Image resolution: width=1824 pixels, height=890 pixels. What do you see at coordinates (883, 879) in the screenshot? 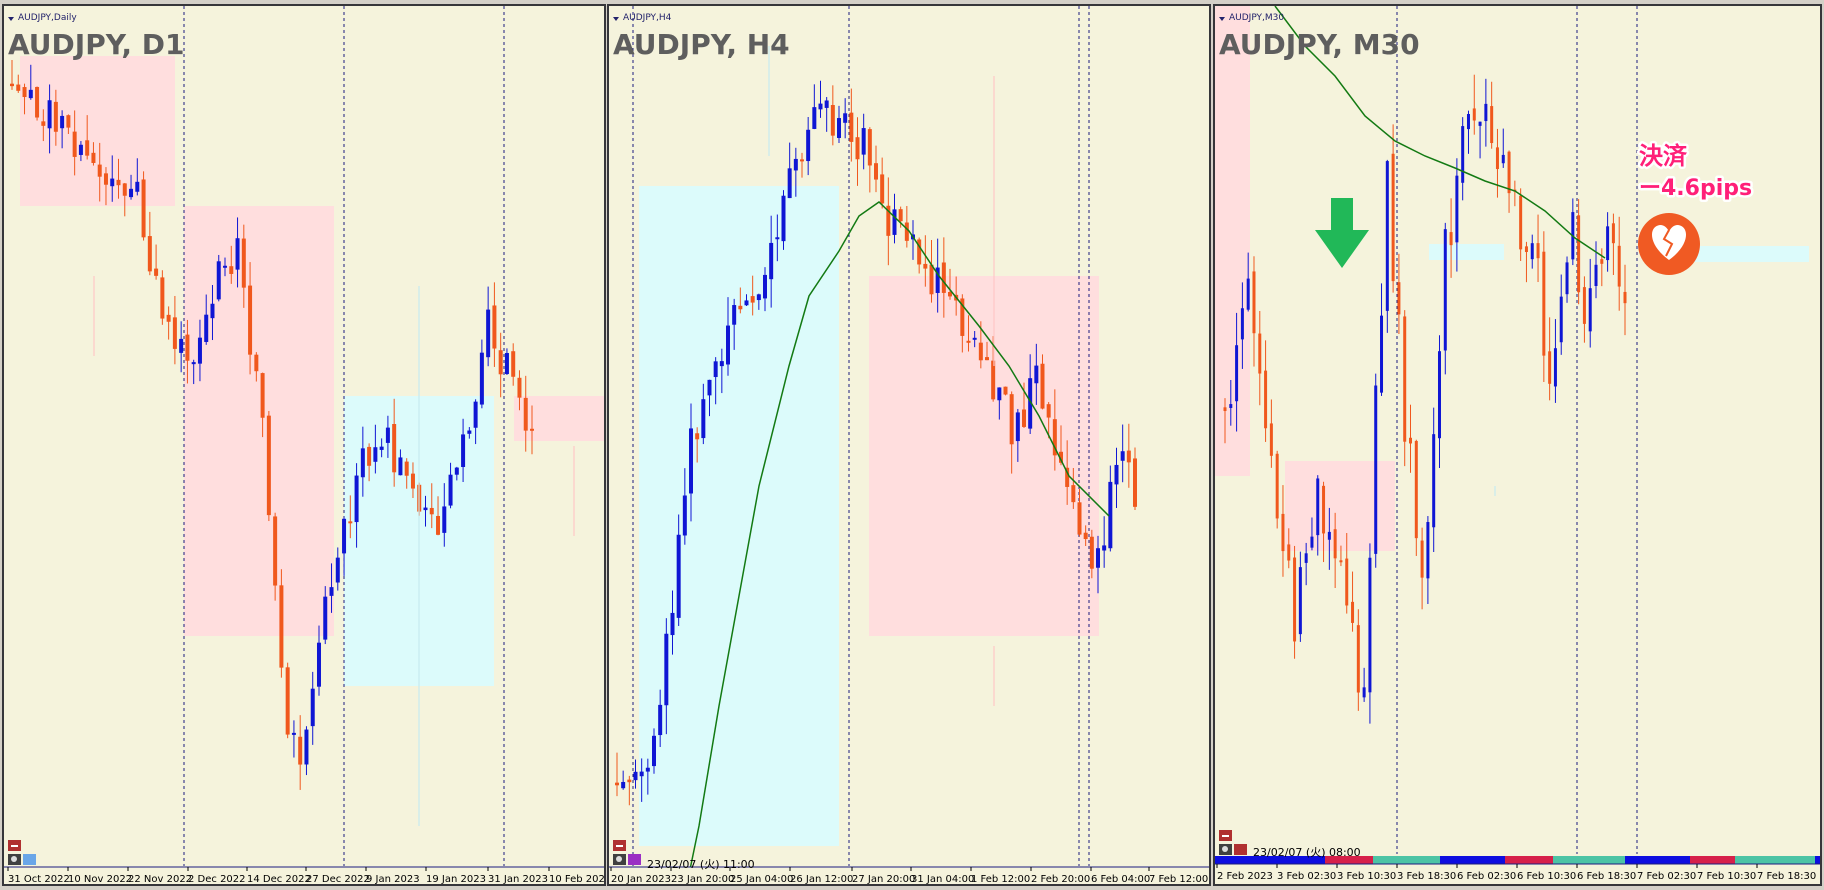
I see `time-tick-label: 27 Jan 20:00` at bounding box center [883, 879].